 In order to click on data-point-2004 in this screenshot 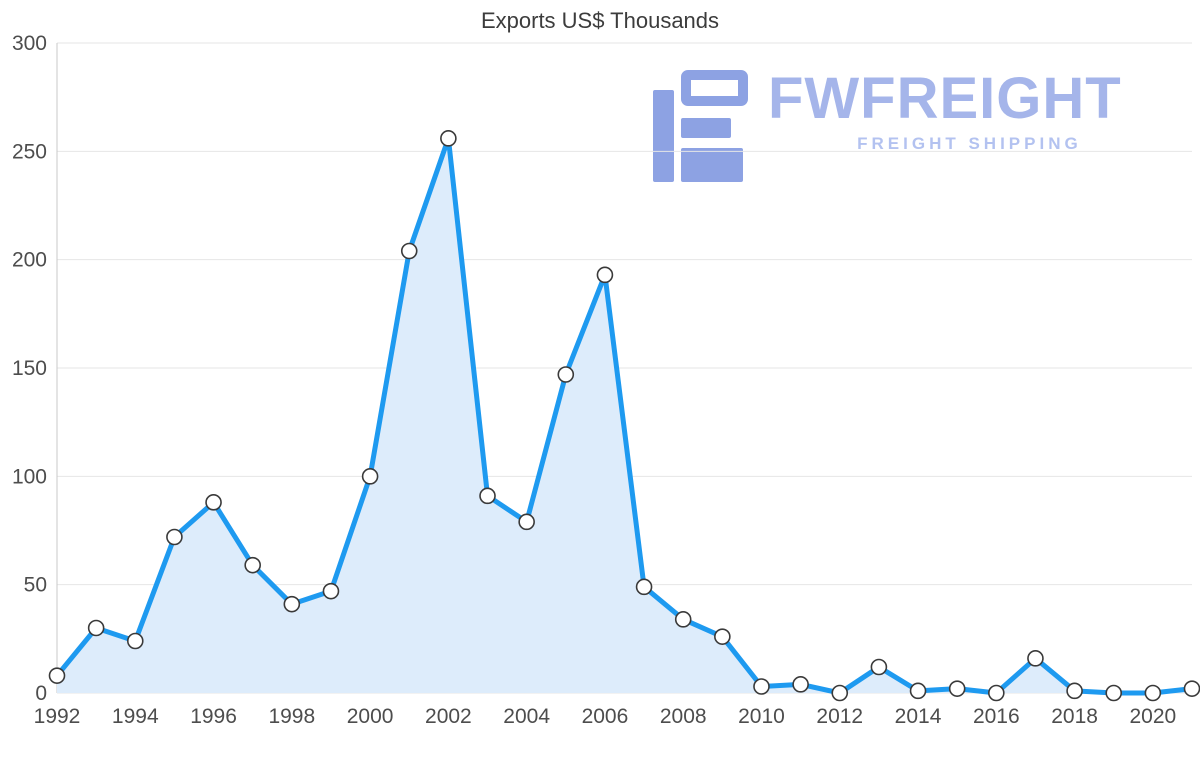, I will do `click(526, 522)`.